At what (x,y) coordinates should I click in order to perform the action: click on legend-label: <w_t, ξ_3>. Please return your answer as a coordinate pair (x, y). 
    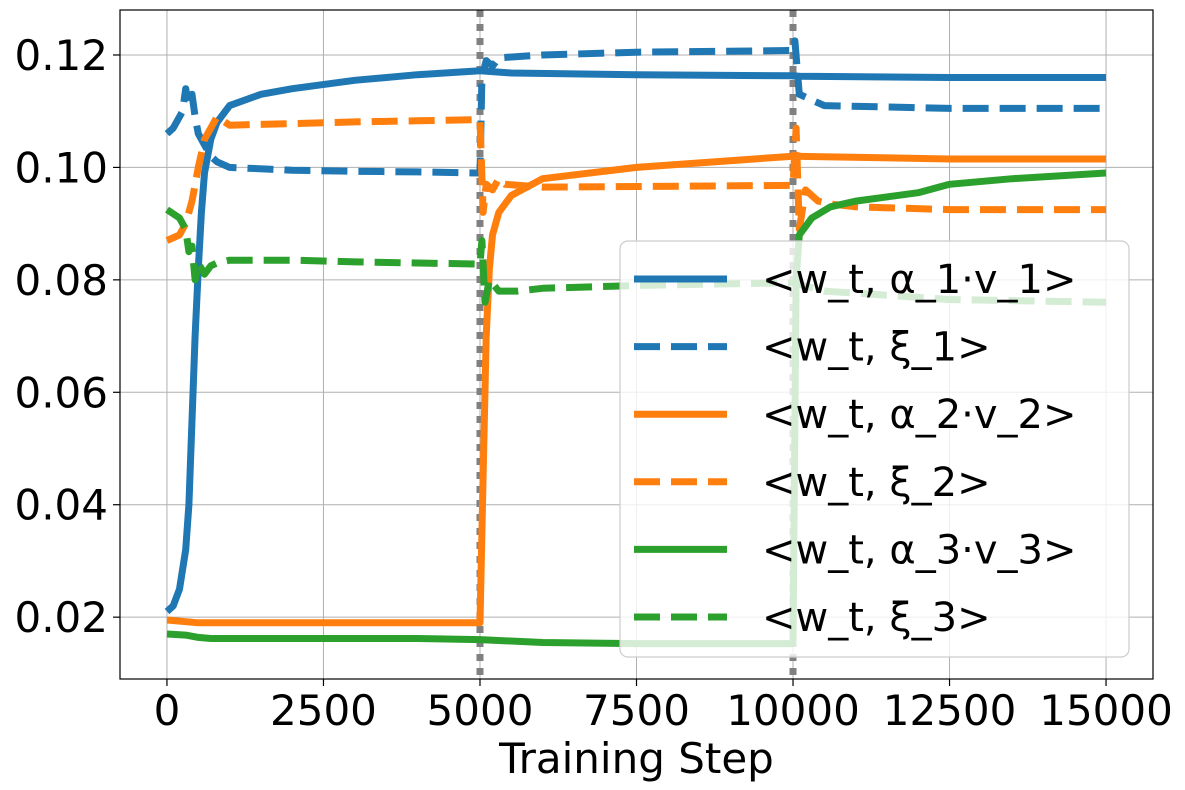
    Looking at the image, I should click on (876, 618).